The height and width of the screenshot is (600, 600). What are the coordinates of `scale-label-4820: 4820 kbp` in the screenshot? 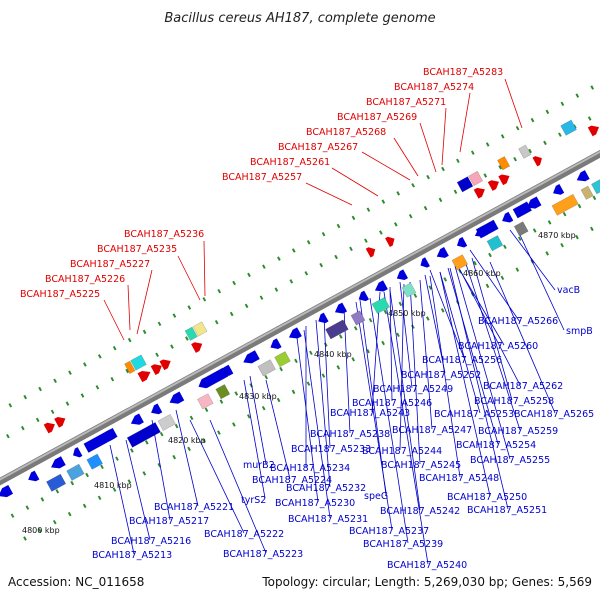 It's located at (187, 440).